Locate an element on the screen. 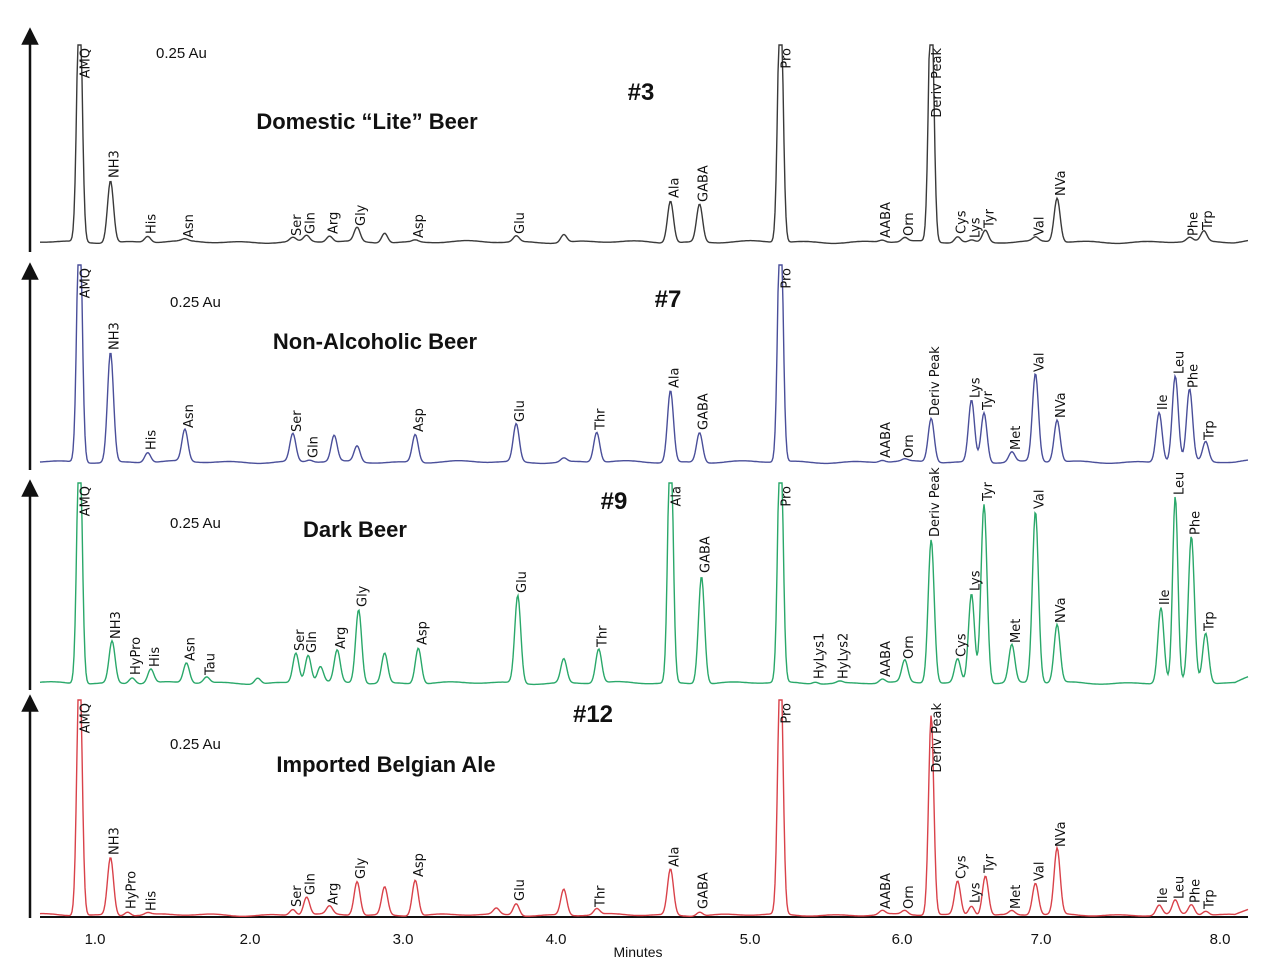 The height and width of the screenshot is (961, 1280). panel-number-1: #3 is located at coordinates (641, 92).